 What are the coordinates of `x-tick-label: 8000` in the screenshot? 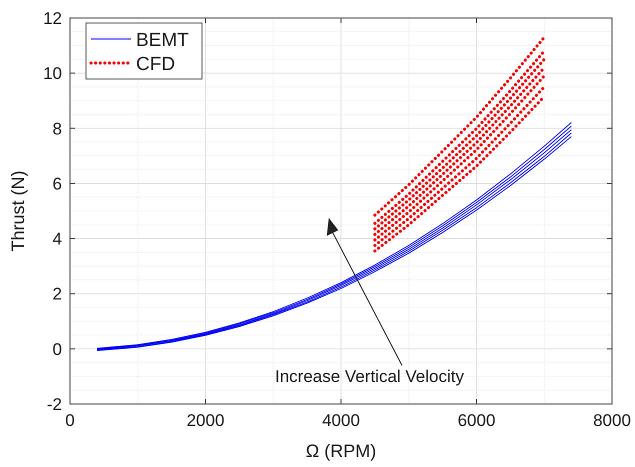 It's located at (612, 420).